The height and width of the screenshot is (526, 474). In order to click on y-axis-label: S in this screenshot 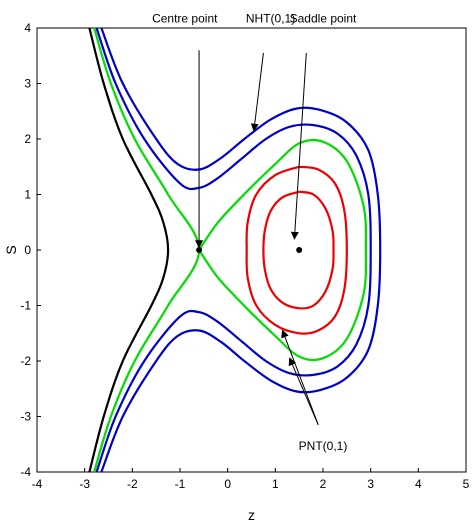, I will do `click(11, 249)`.